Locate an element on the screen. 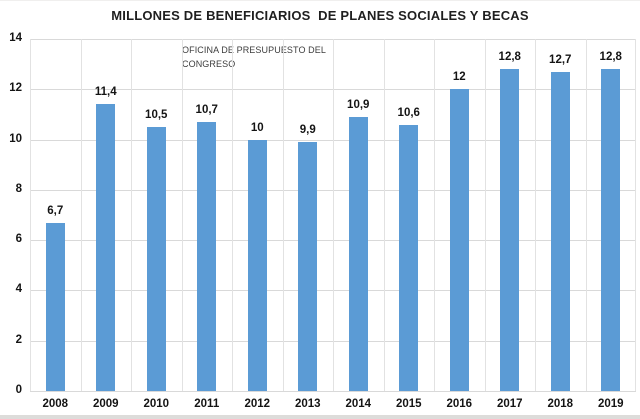  y-tick-label: 6 is located at coordinates (18, 239).